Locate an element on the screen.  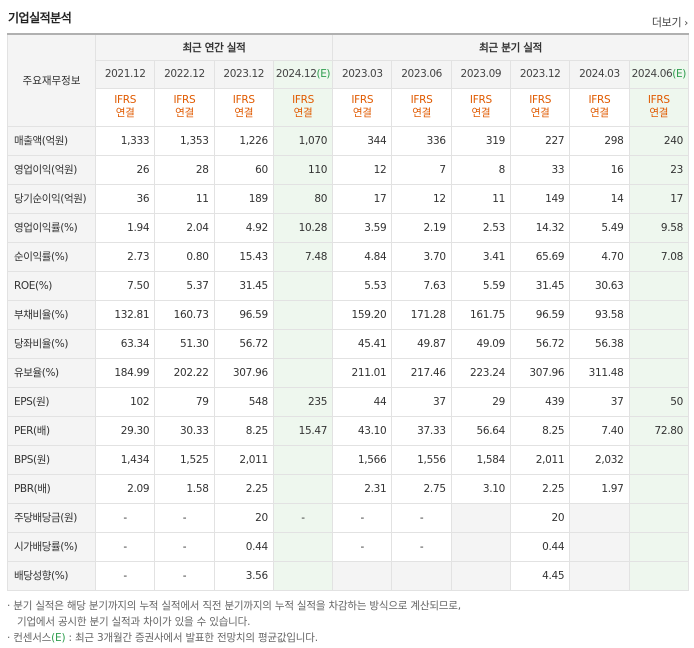
table-cell: 5.49 is located at coordinates (599, 227).